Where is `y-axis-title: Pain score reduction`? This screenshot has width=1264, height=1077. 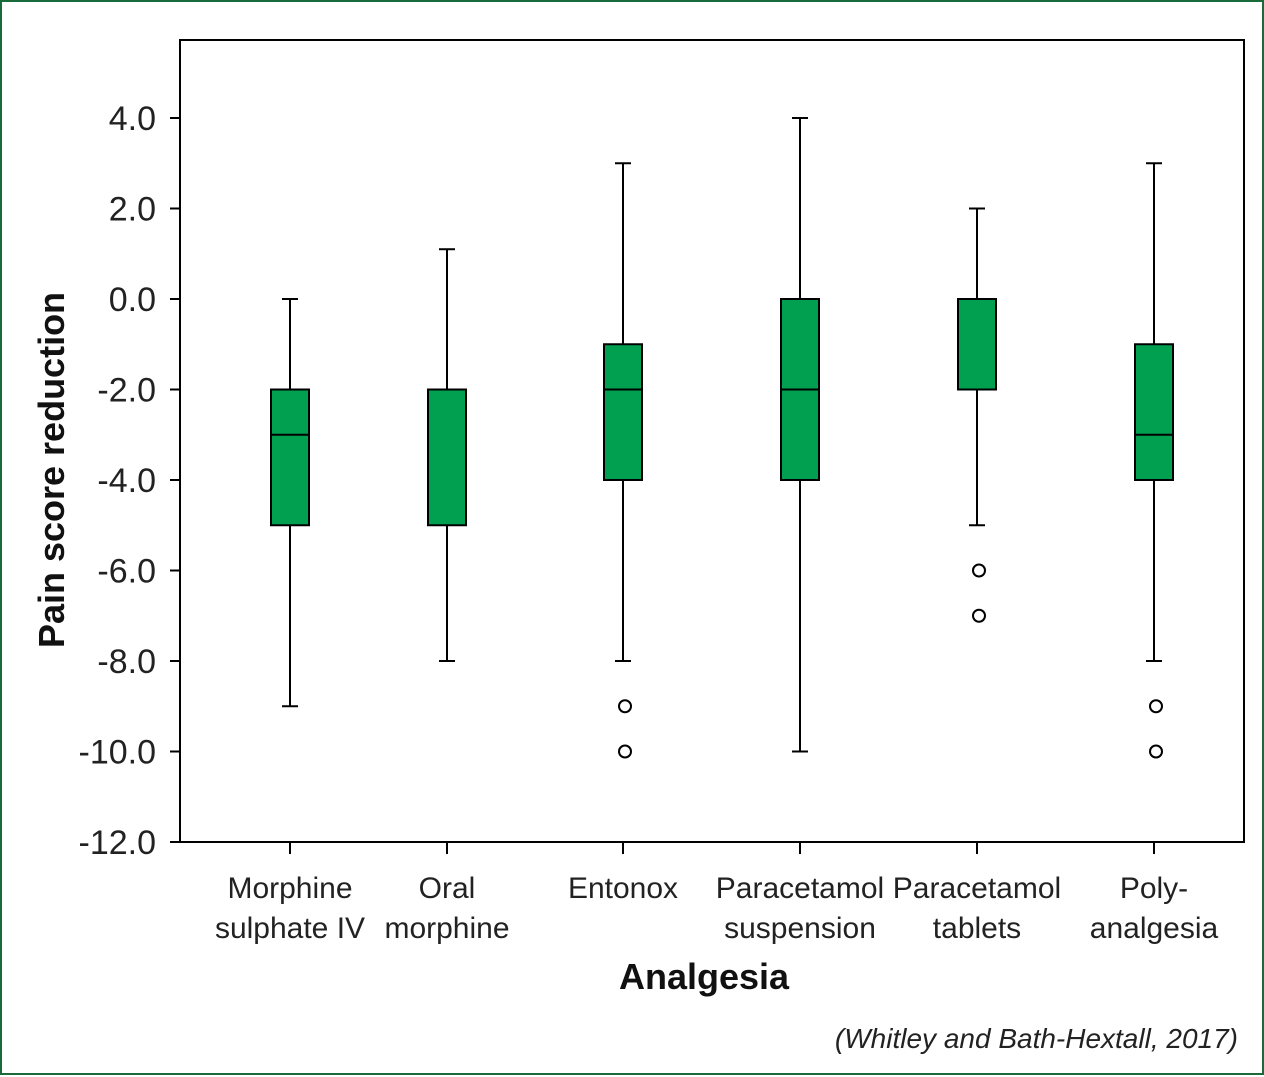 y-axis-title: Pain score reduction is located at coordinates (51, 470).